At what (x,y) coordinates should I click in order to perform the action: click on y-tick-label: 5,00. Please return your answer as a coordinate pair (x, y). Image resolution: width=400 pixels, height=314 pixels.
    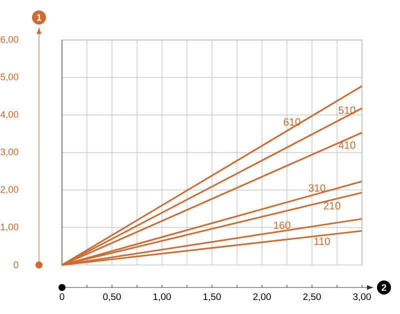
    Looking at the image, I should click on (9, 78).